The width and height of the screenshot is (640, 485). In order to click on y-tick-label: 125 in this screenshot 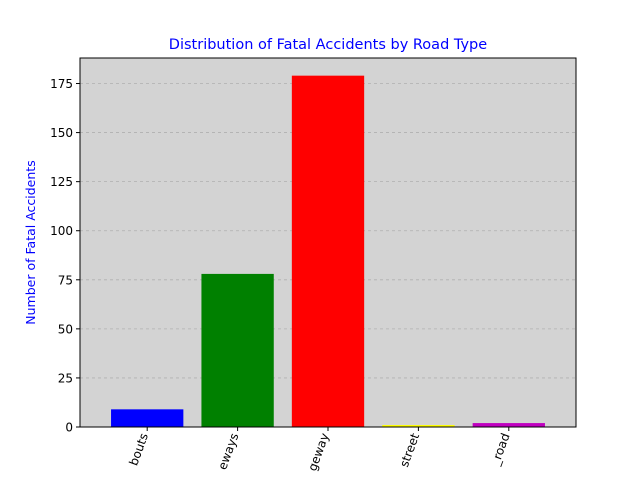, I will do `click(61, 182)`.